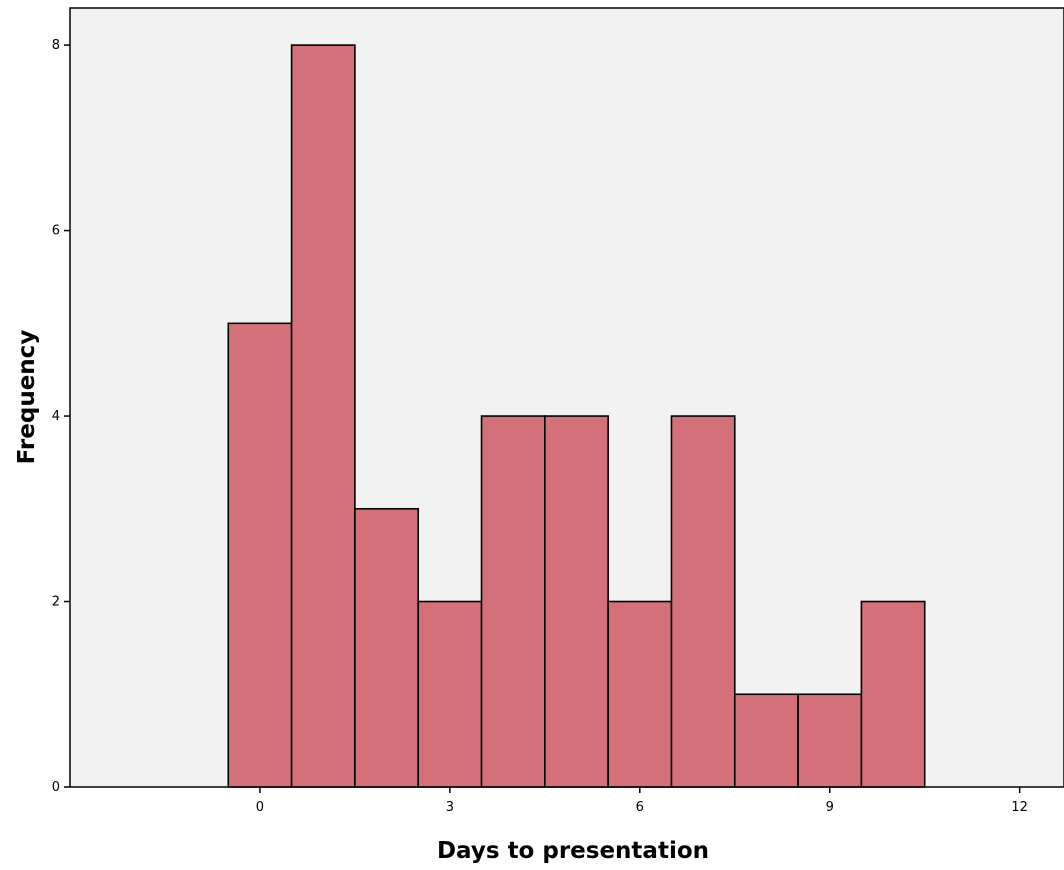  What do you see at coordinates (27, 397) in the screenshot?
I see `y-axis-title: Frequency` at bounding box center [27, 397].